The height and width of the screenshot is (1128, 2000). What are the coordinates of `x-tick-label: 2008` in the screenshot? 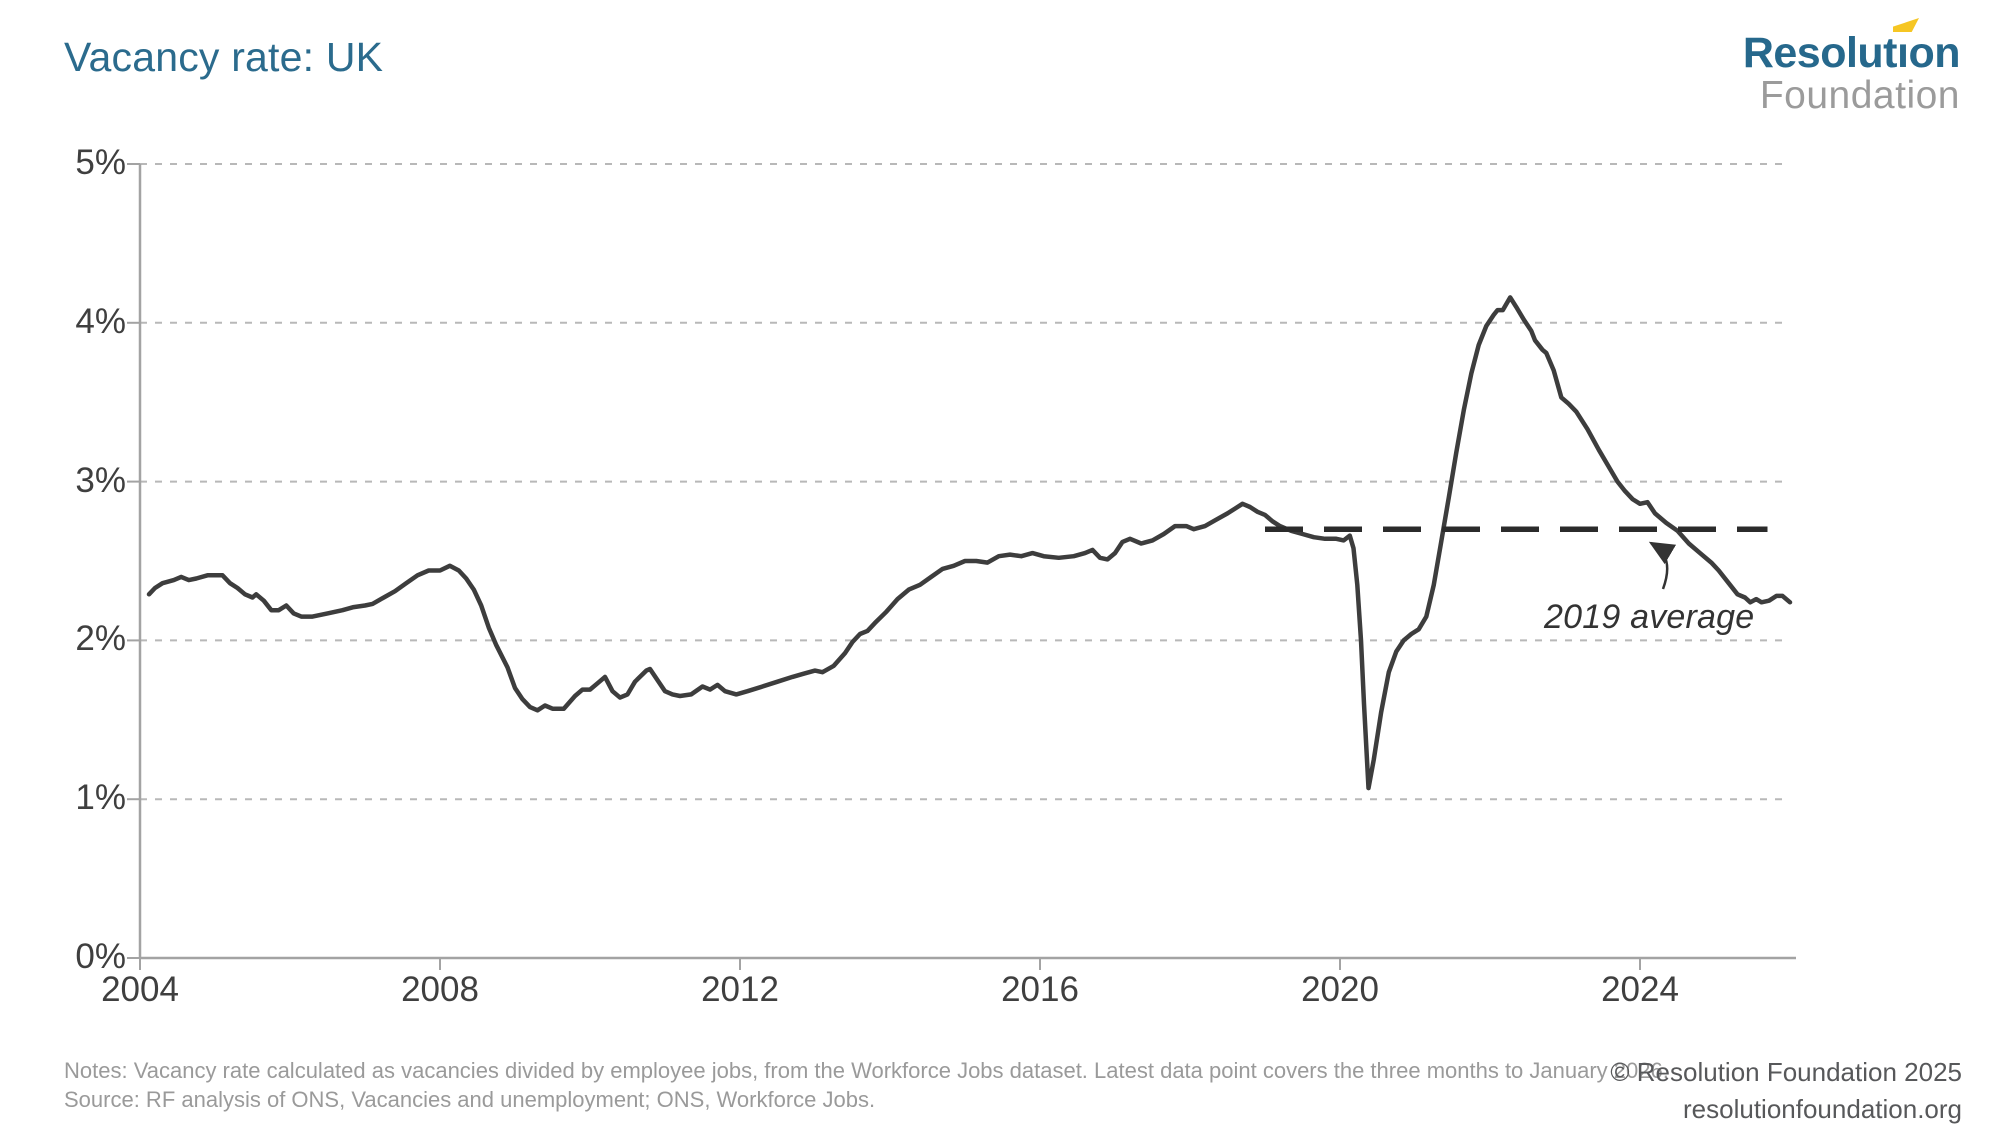 It's located at (440, 989).